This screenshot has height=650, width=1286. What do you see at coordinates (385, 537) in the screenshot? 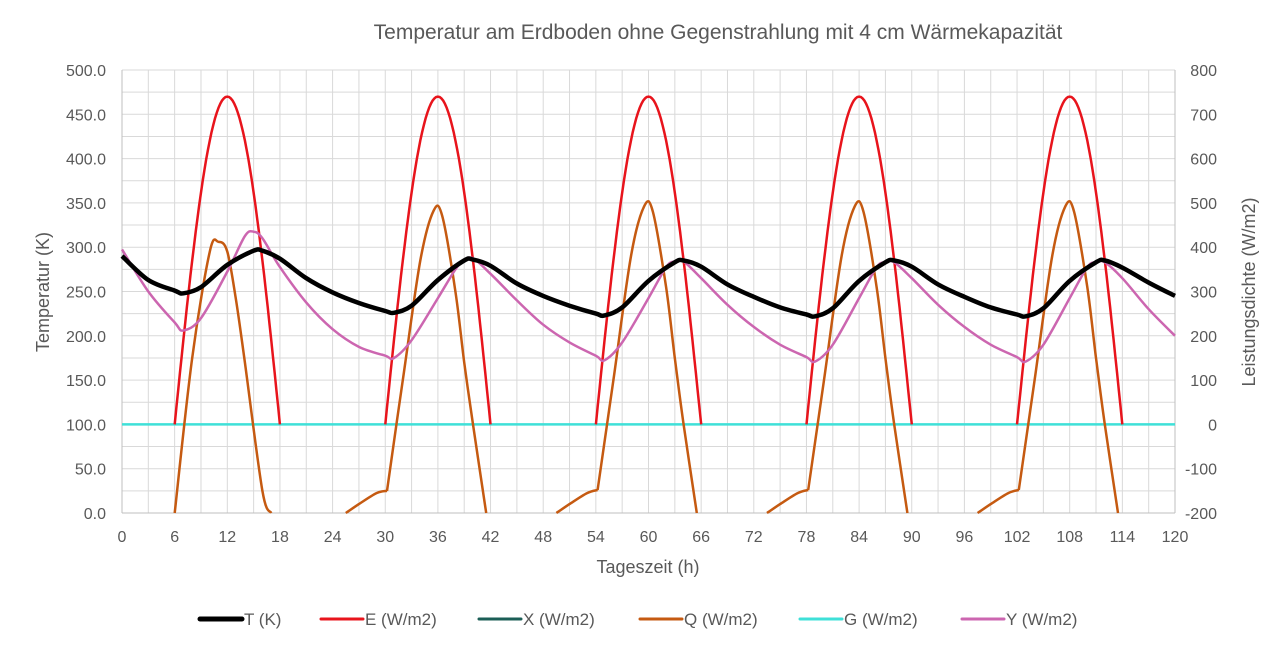
I see `x-tick-label: 30` at bounding box center [385, 537].